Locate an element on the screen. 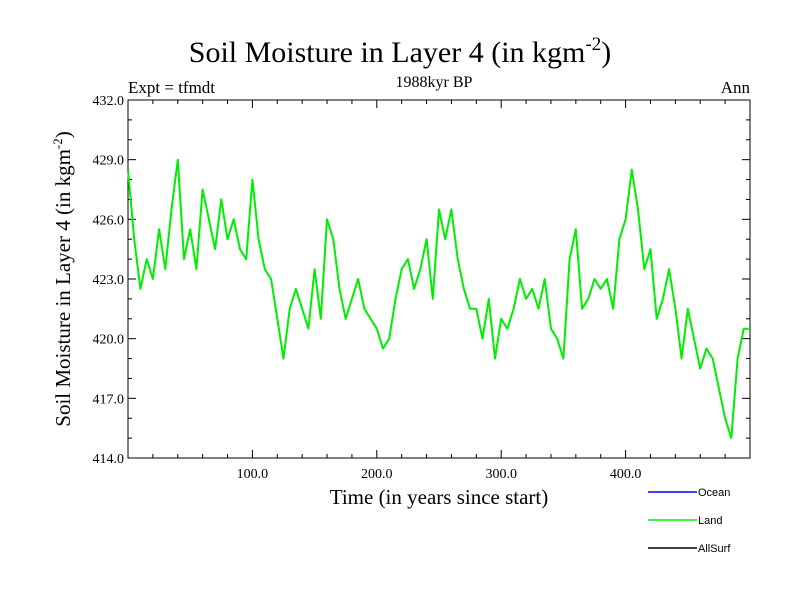 The width and height of the screenshot is (800, 600). y-tick-label: 432.0 is located at coordinates (109, 101).